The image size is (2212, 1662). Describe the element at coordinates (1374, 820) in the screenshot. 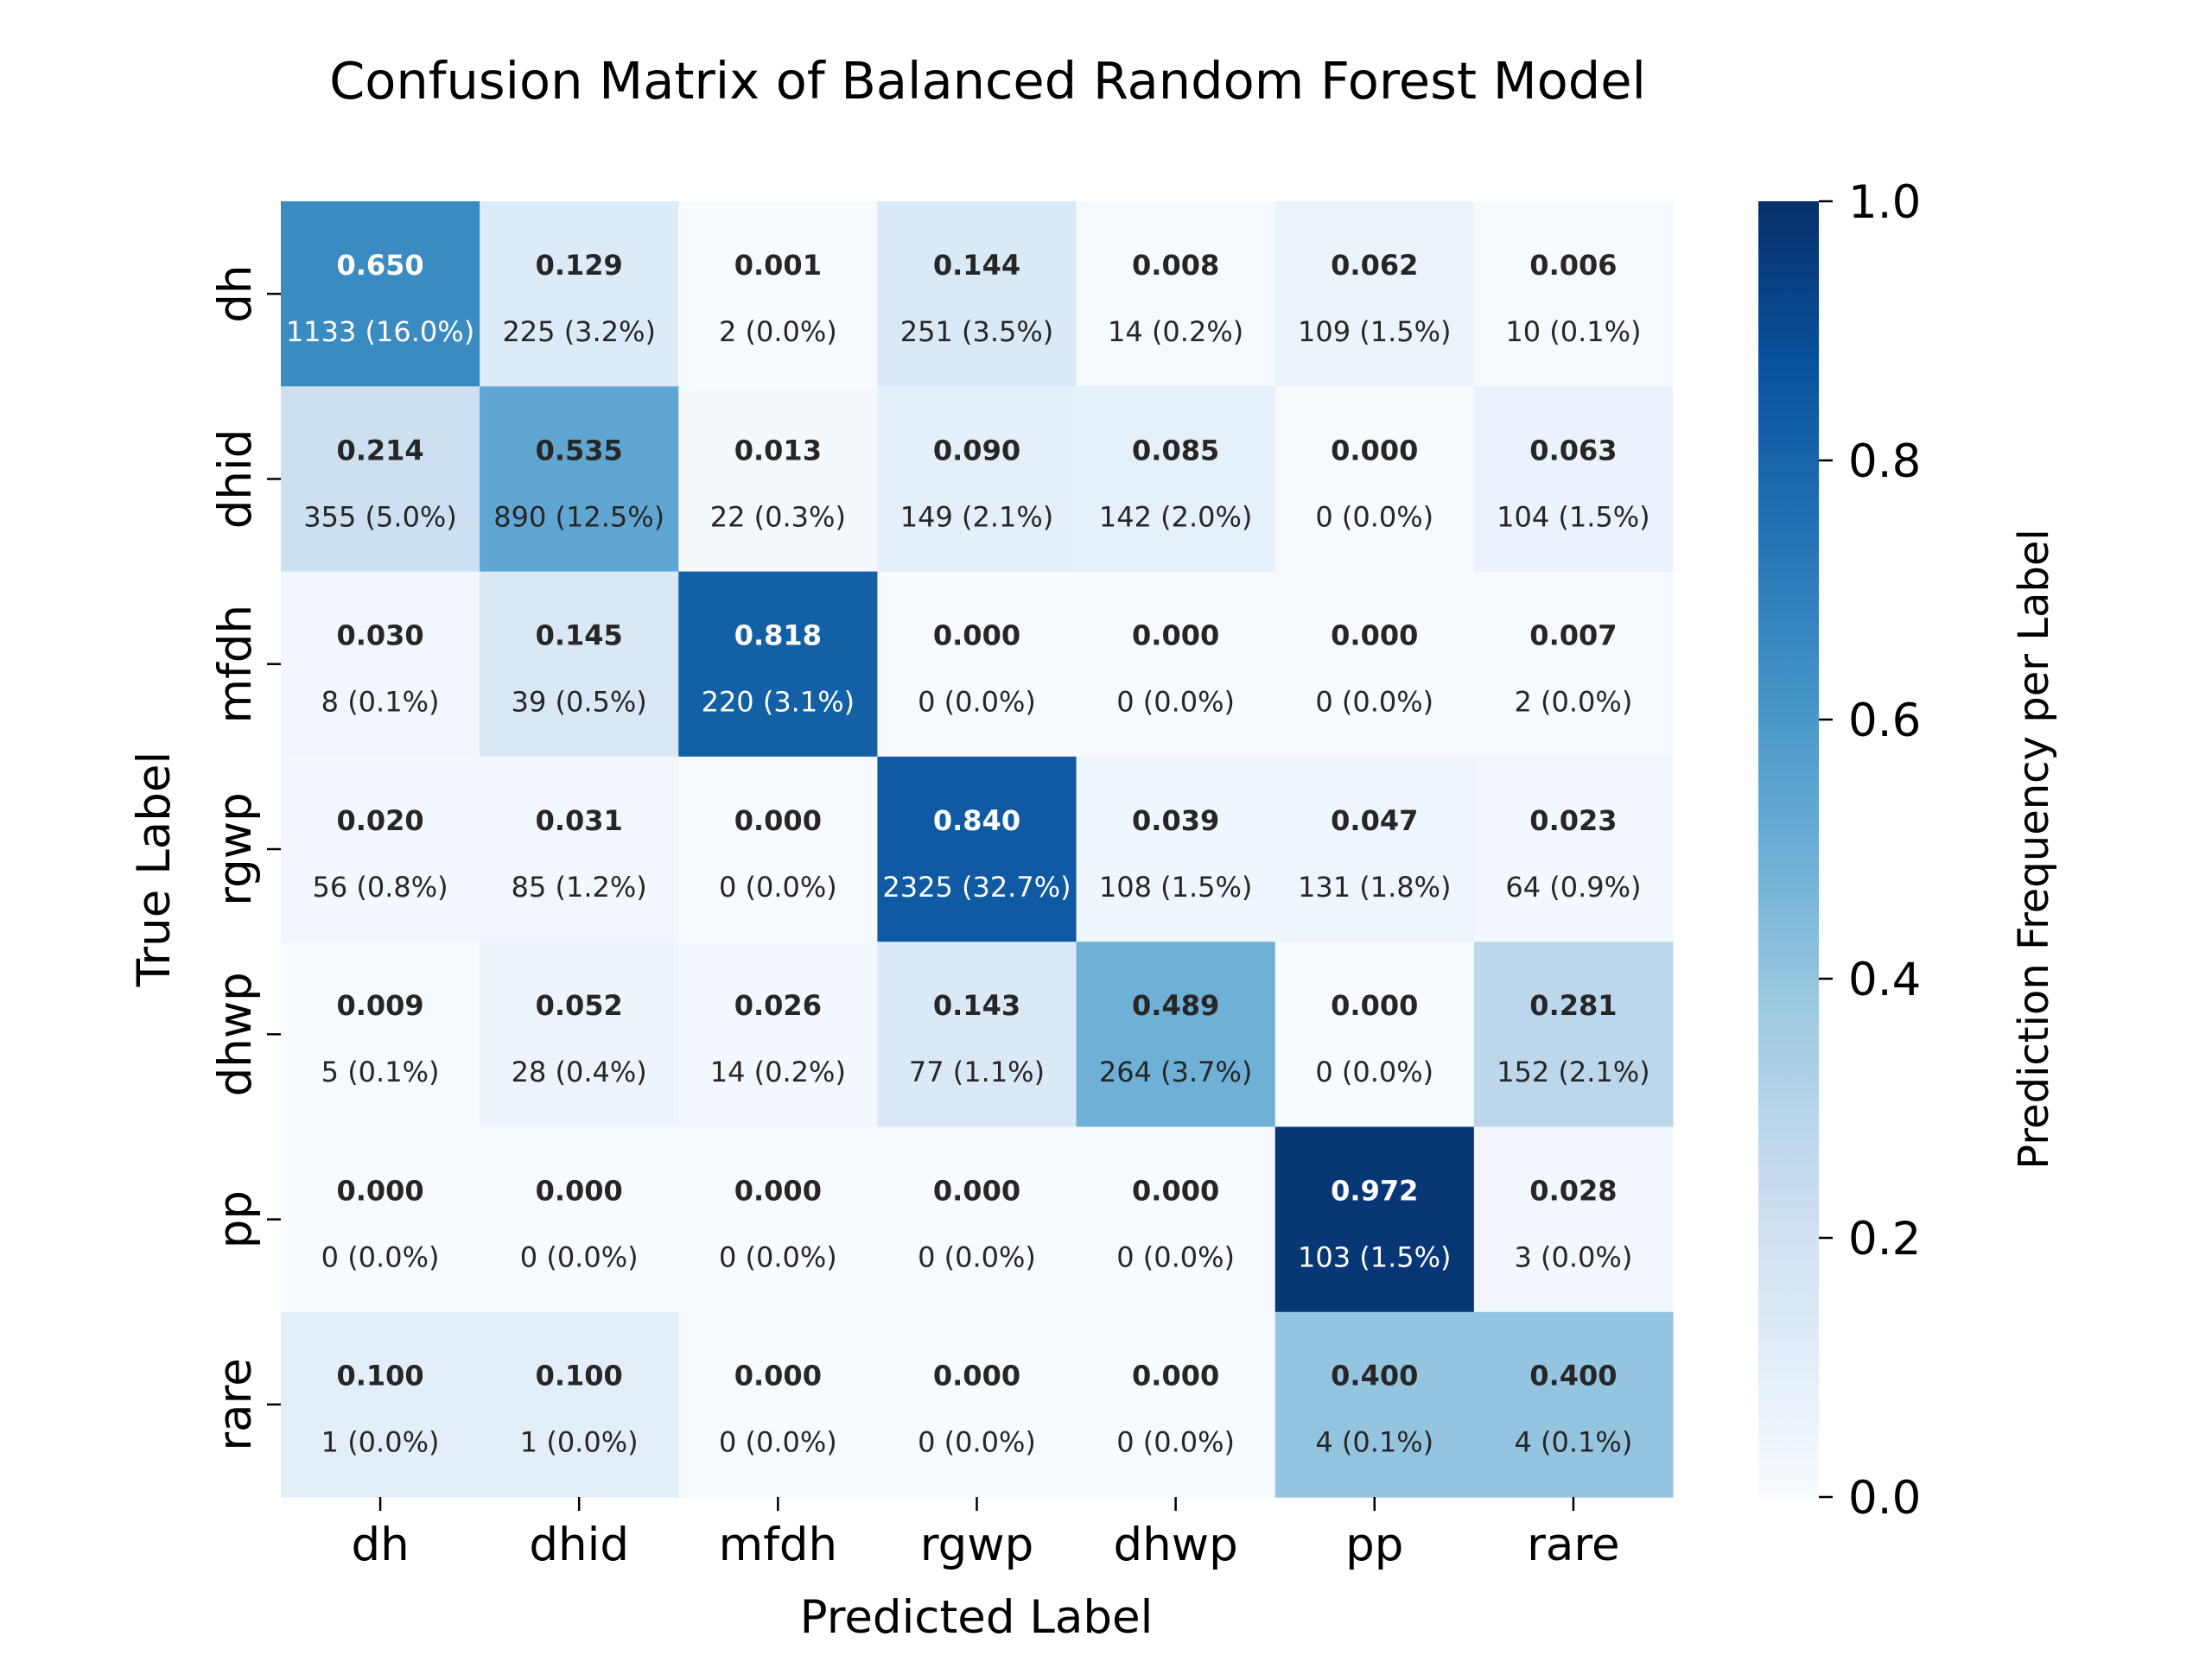

I see `cell-value-label: 0.047` at that location.